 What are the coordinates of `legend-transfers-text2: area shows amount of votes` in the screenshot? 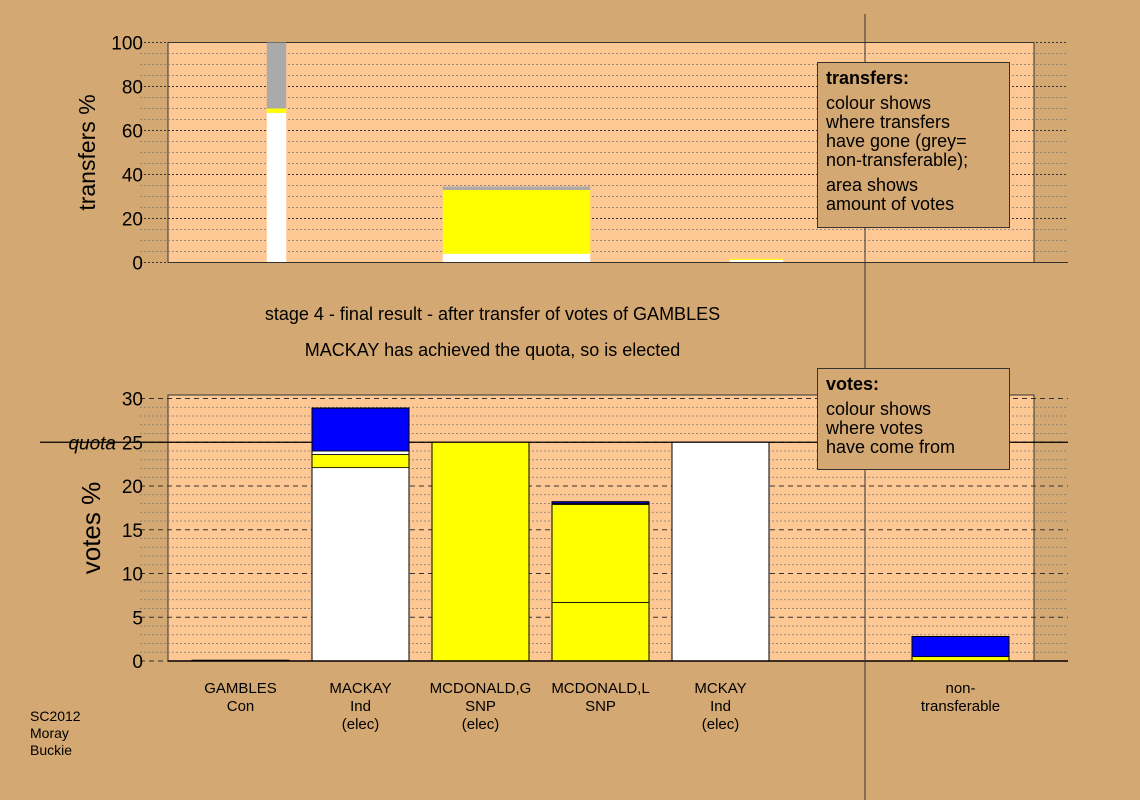 It's located at (890, 194).